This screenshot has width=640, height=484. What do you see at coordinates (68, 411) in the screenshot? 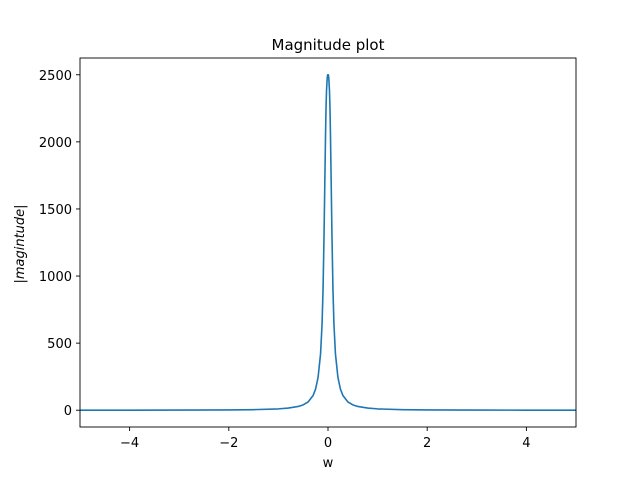
I see `y-tick-label: 0` at bounding box center [68, 411].